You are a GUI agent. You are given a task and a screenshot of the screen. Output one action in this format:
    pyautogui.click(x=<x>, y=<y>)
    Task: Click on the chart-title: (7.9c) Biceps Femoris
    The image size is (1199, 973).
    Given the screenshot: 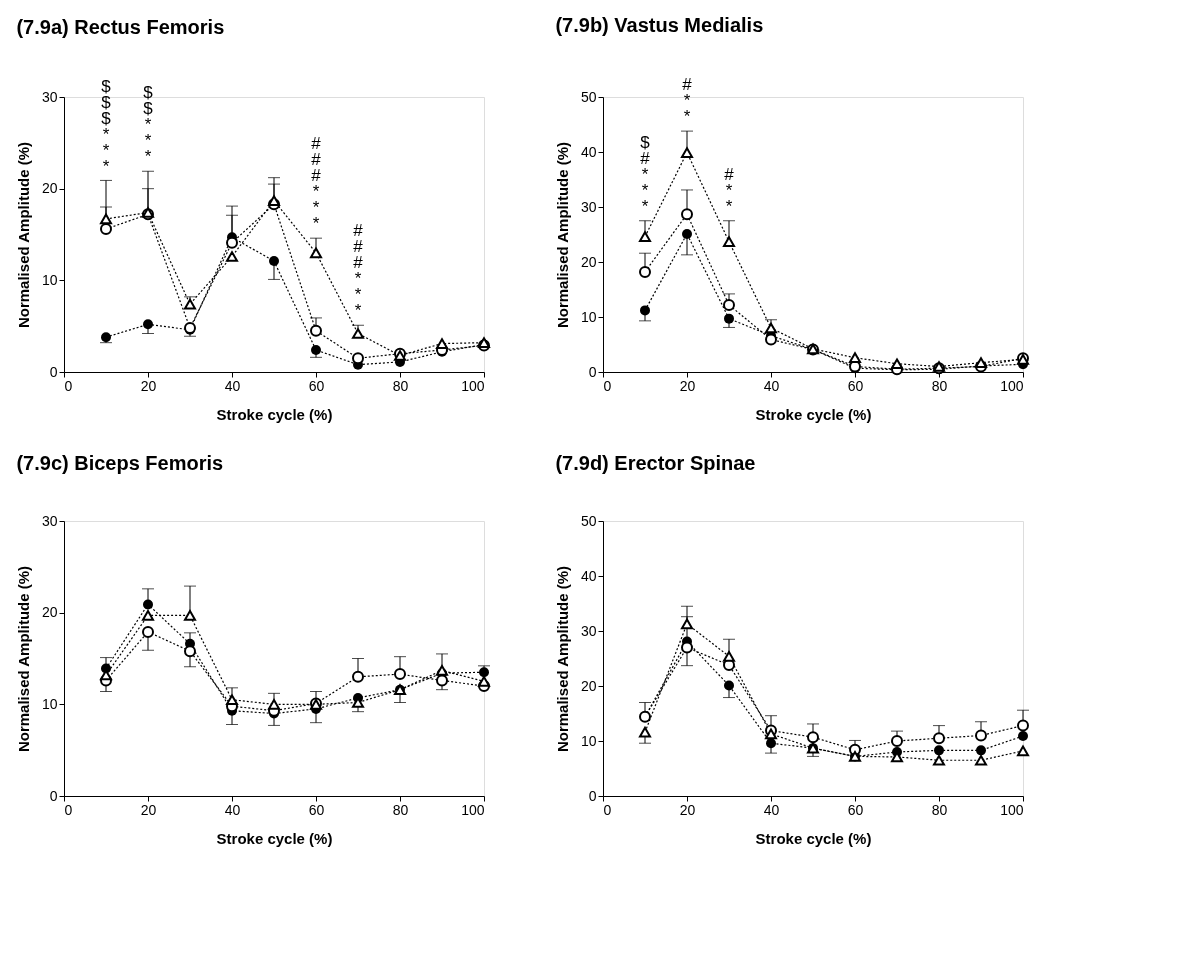 What is the action you would take?
    pyautogui.click(x=120, y=463)
    